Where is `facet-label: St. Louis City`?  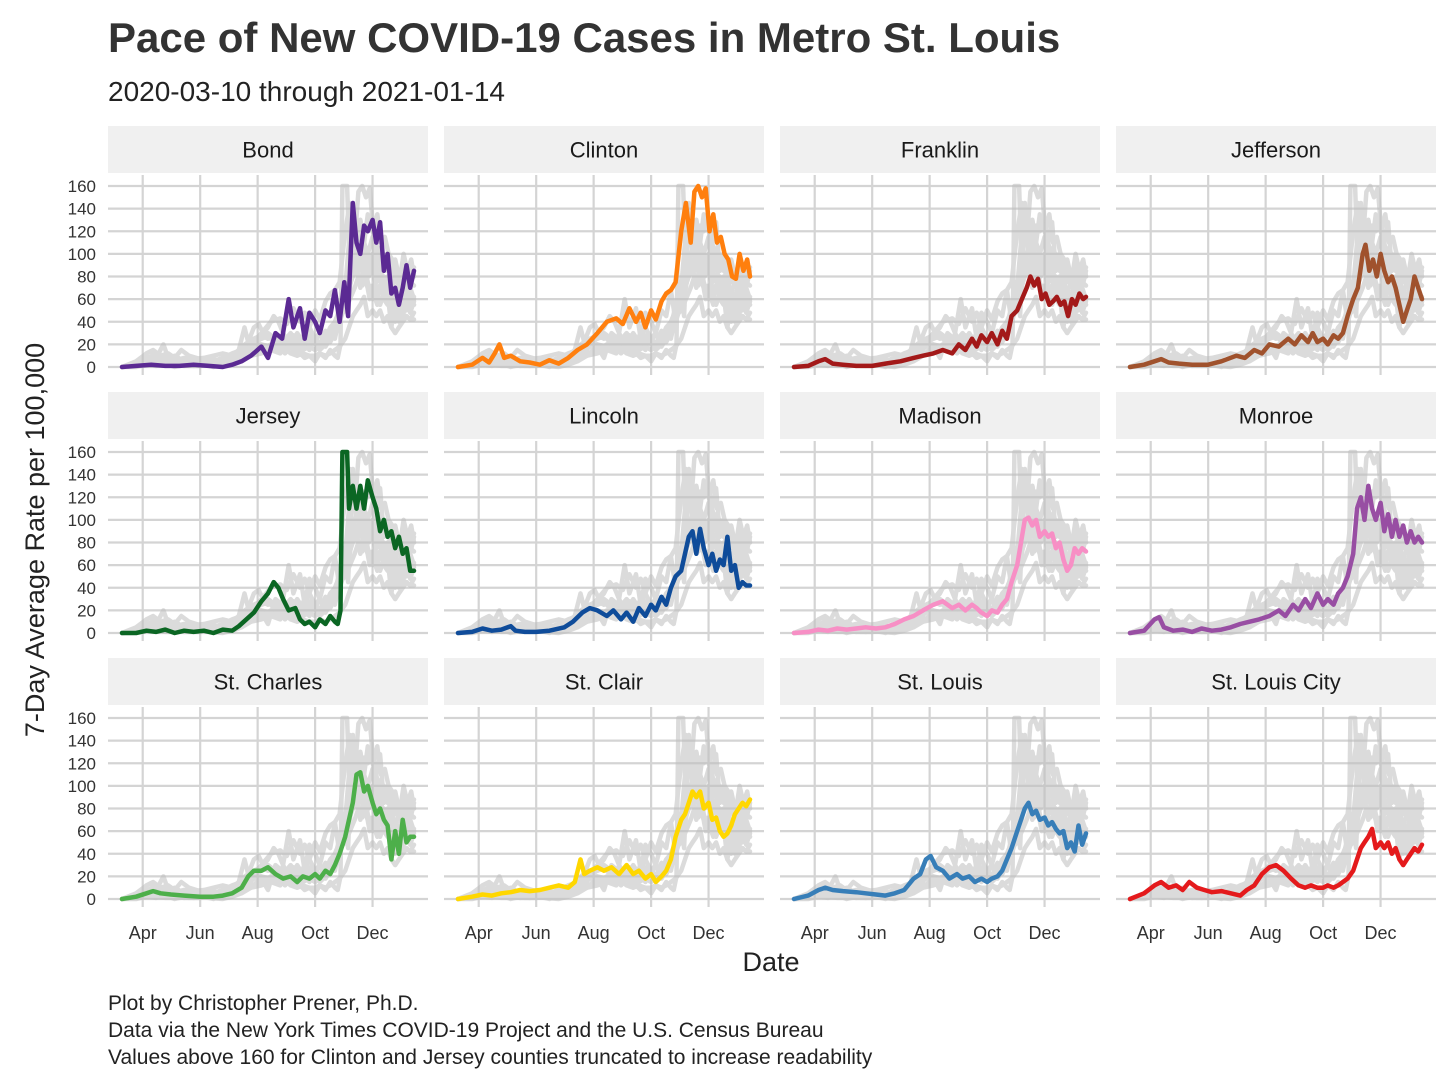 facet-label: St. Louis City is located at coordinates (1276, 682).